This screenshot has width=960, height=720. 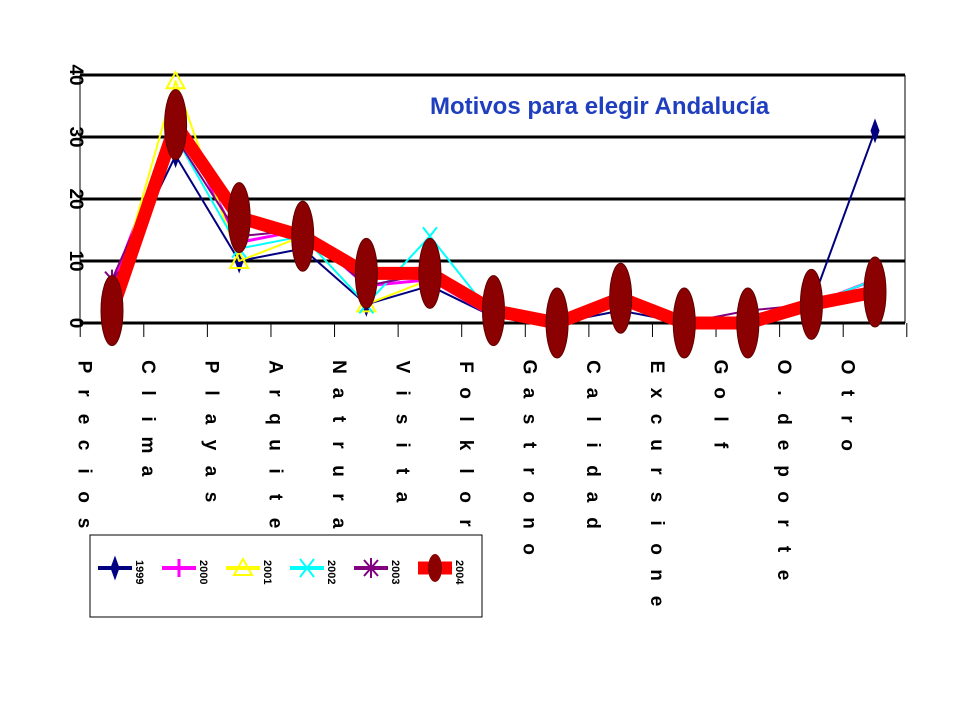 What do you see at coordinates (656, 367) in the screenshot?
I see `x-category-char: E` at bounding box center [656, 367].